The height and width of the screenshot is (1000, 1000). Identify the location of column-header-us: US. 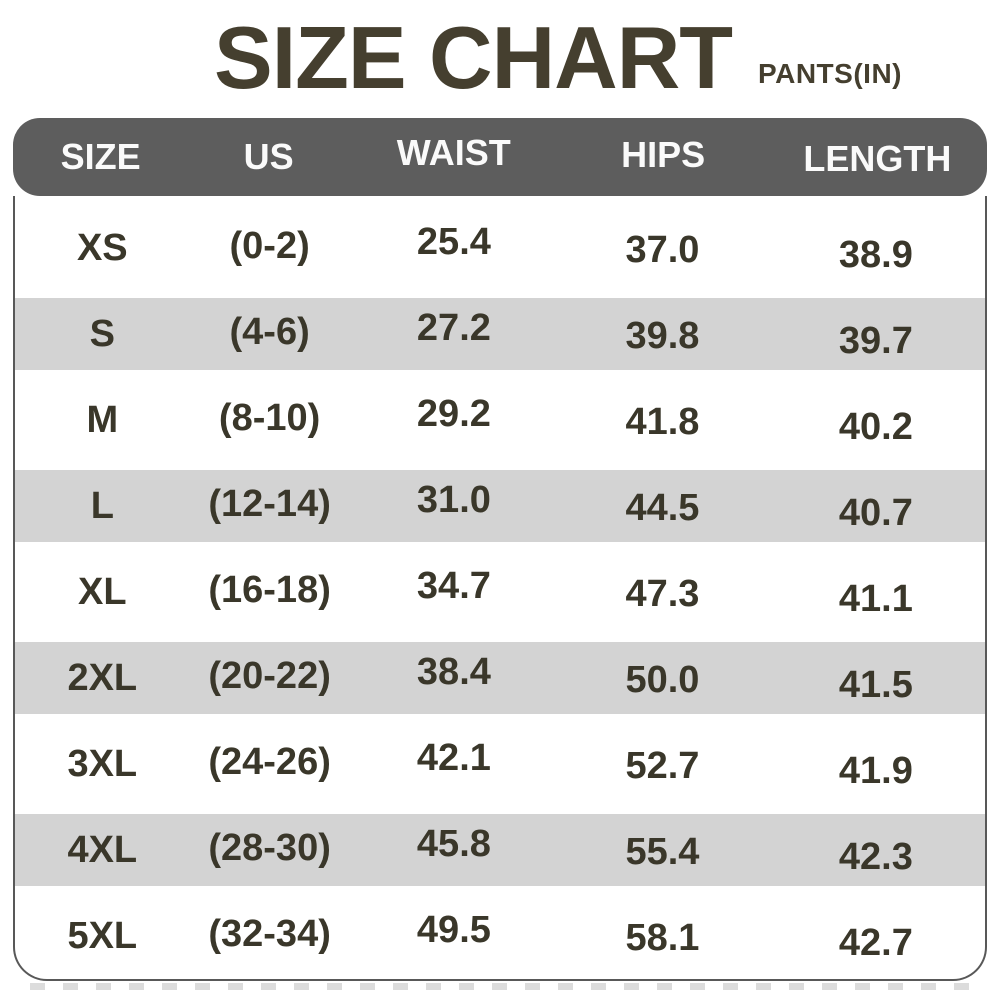
(268, 156).